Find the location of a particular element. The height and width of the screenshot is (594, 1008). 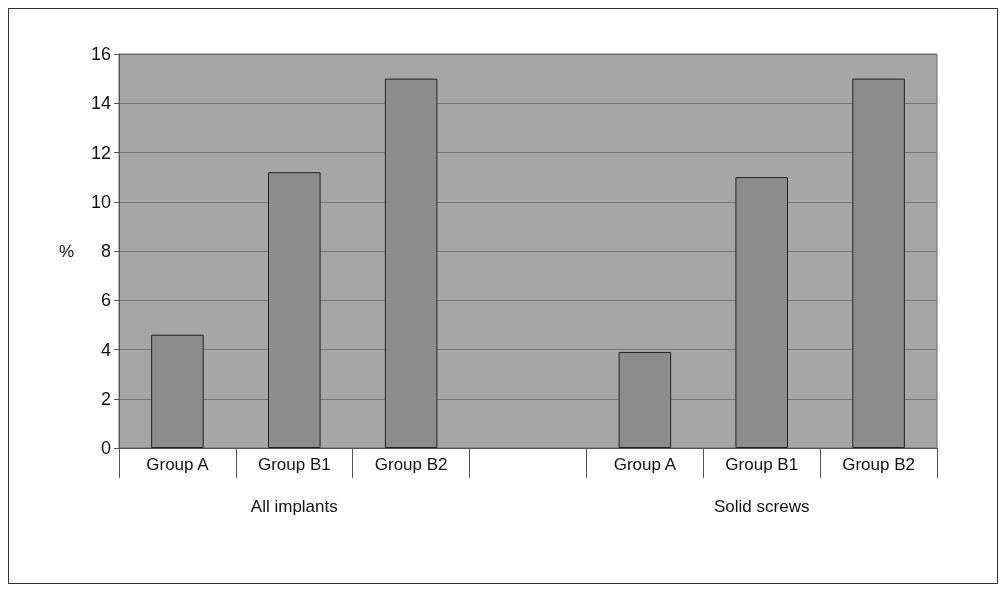

text: All implants is located at coordinates (294, 506).